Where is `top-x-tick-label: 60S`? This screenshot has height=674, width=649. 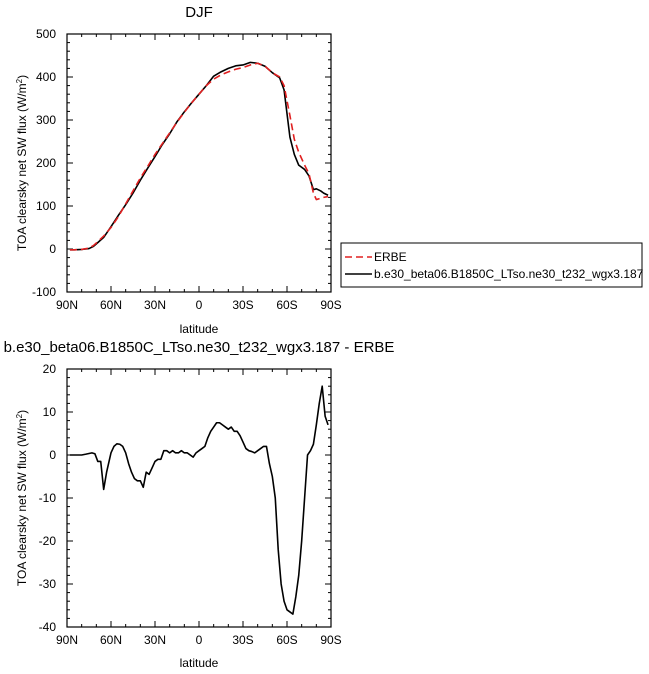 top-x-tick-label: 60S is located at coordinates (286, 305).